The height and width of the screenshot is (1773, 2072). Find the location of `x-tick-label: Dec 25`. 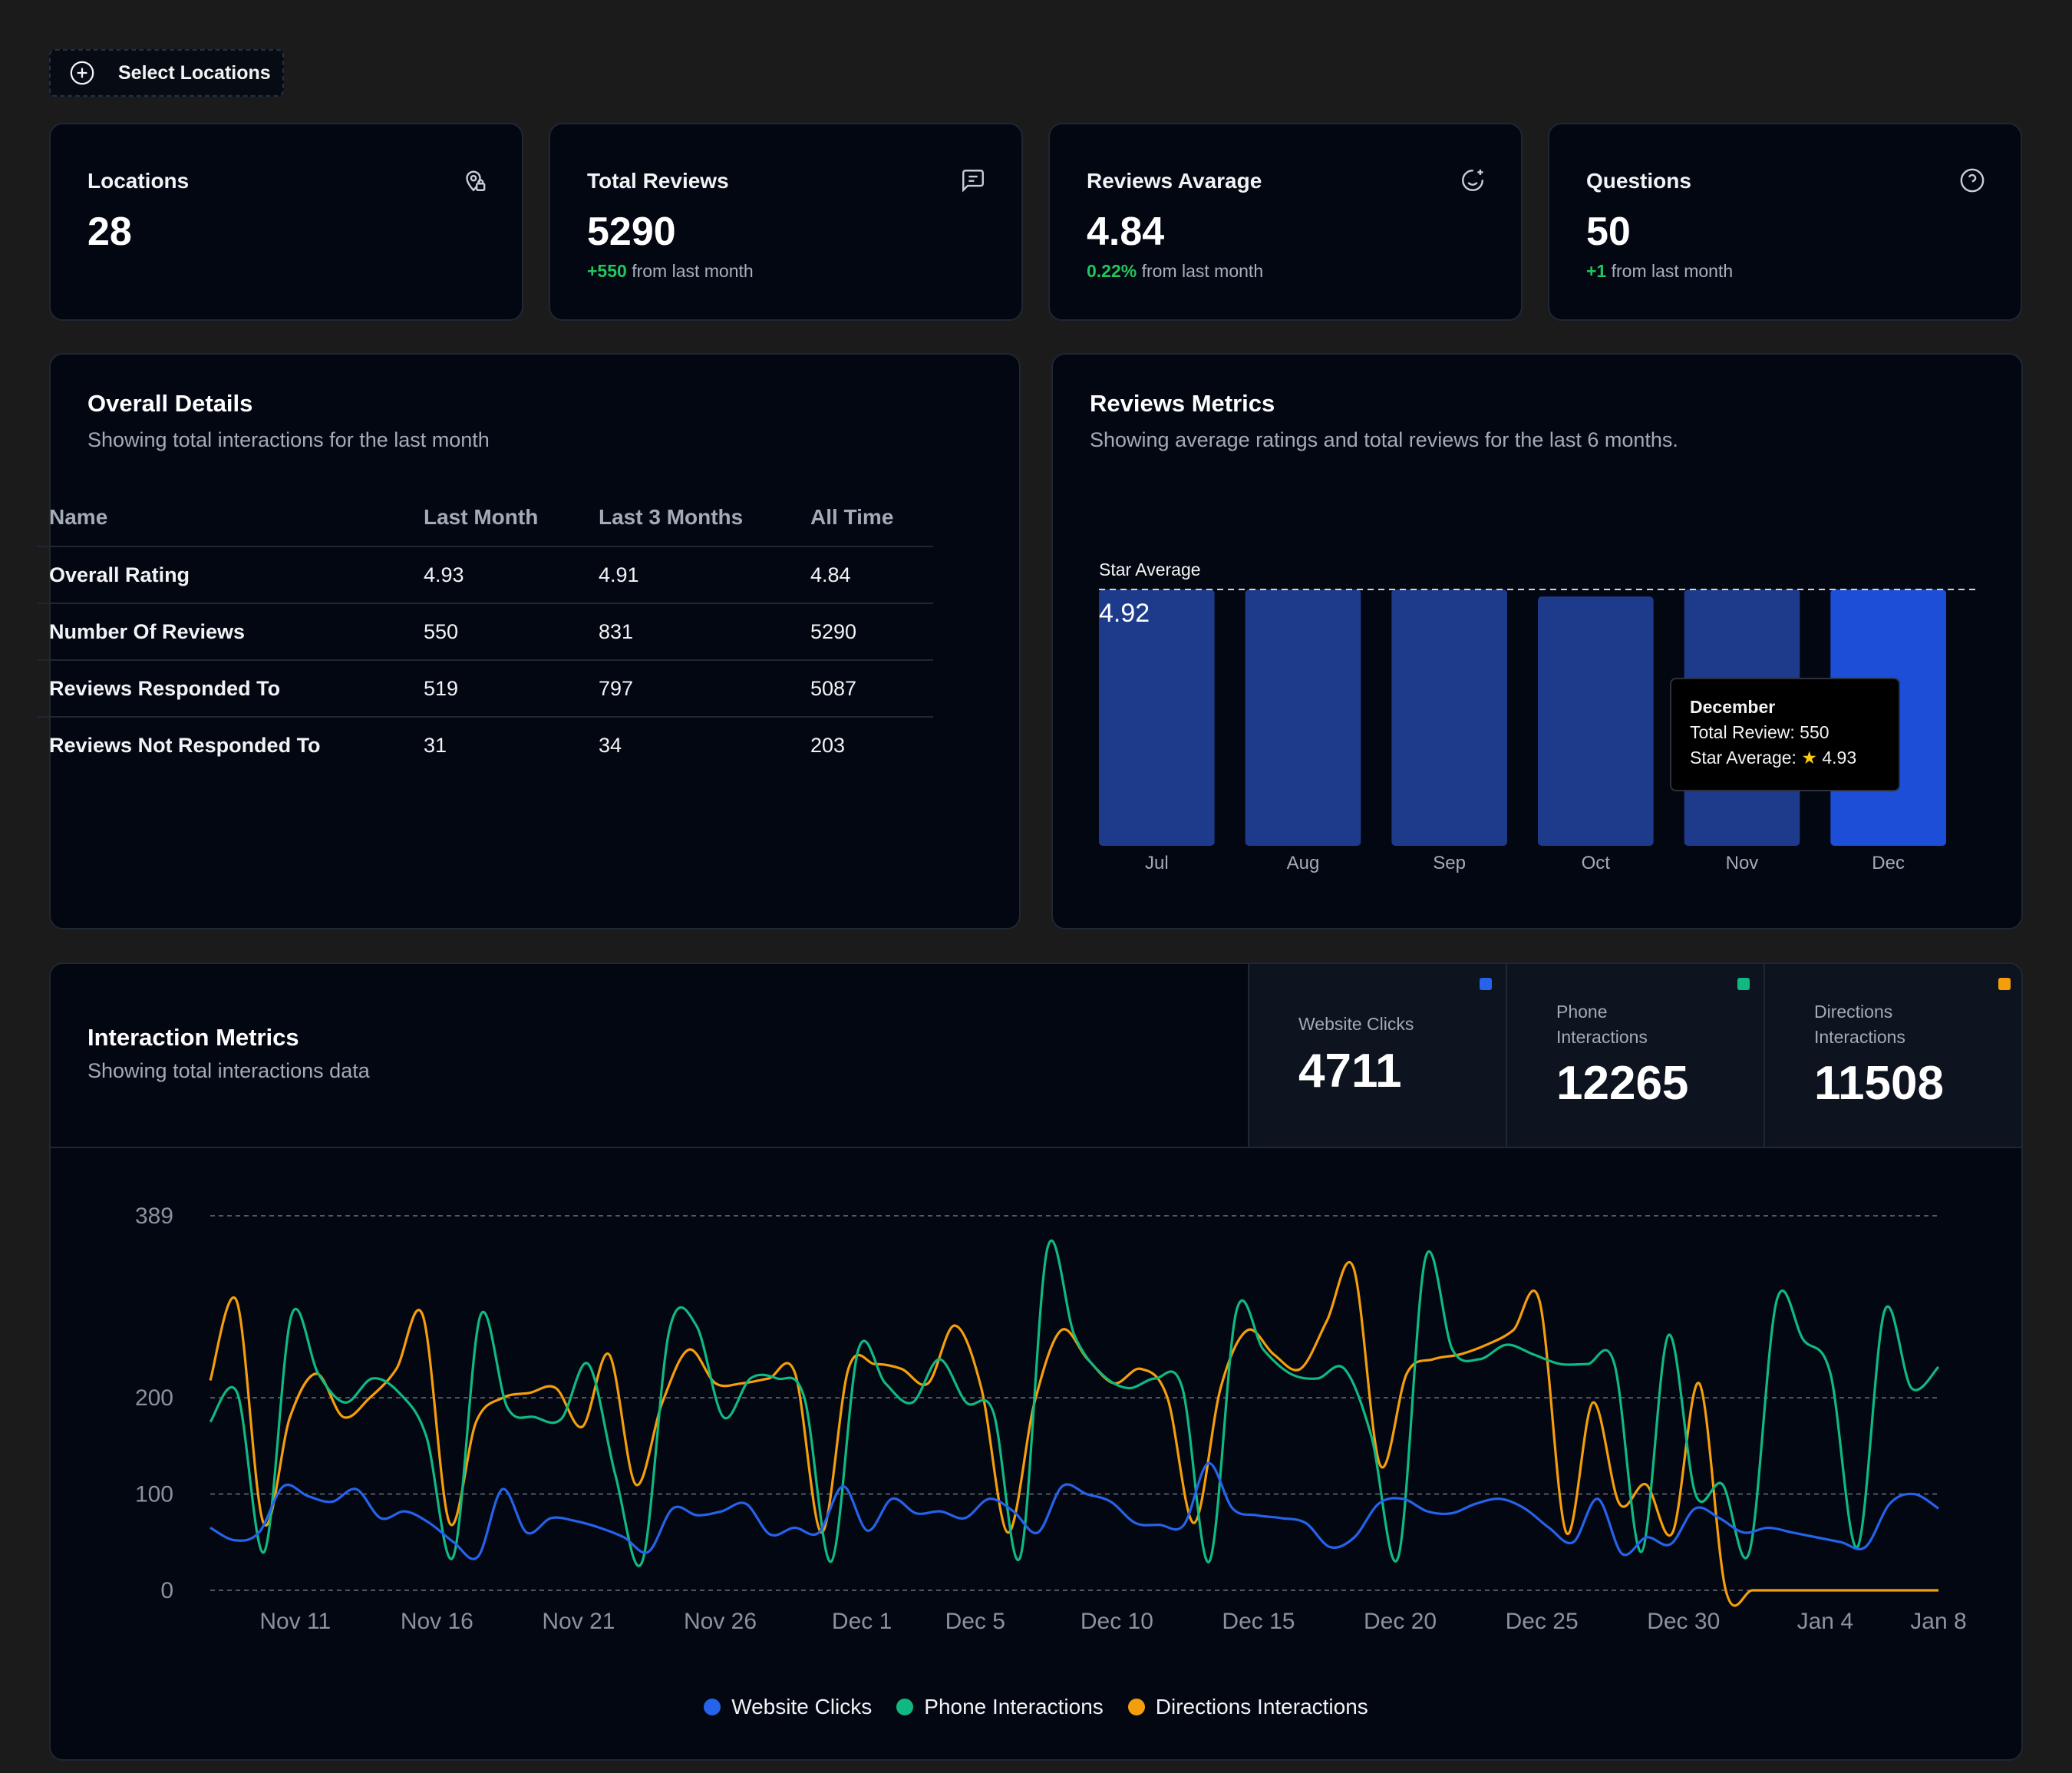

x-tick-label: Dec 25 is located at coordinates (1542, 1621).